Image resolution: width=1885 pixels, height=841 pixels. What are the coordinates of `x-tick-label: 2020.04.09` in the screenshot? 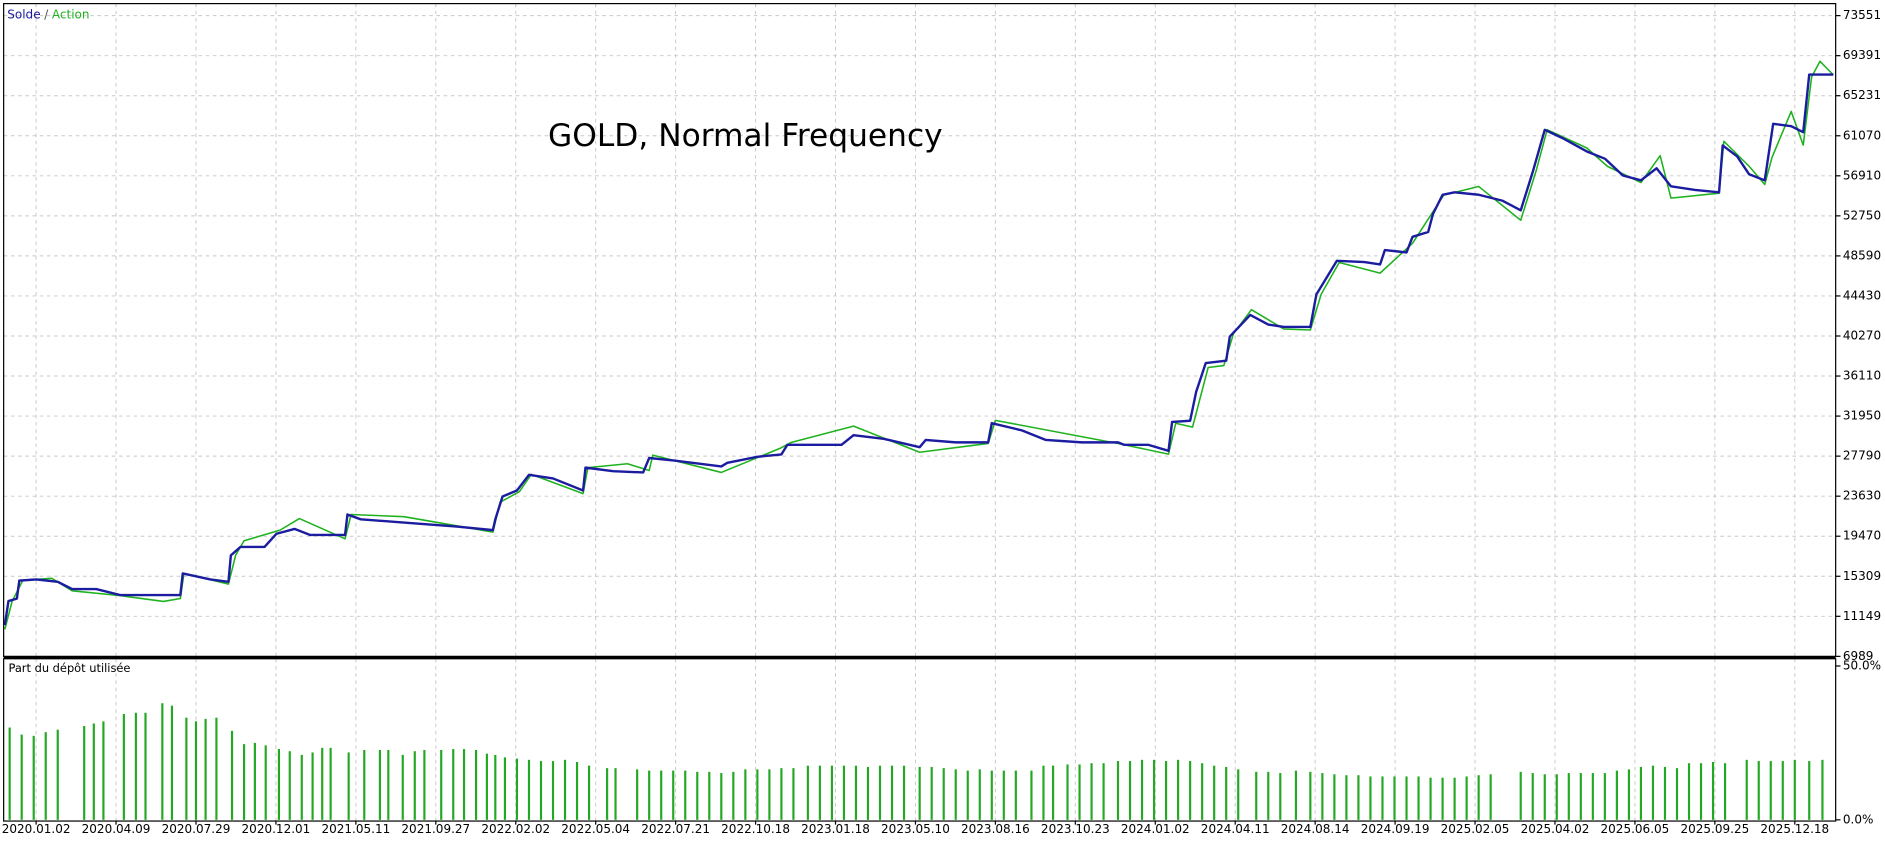 It's located at (116, 829).